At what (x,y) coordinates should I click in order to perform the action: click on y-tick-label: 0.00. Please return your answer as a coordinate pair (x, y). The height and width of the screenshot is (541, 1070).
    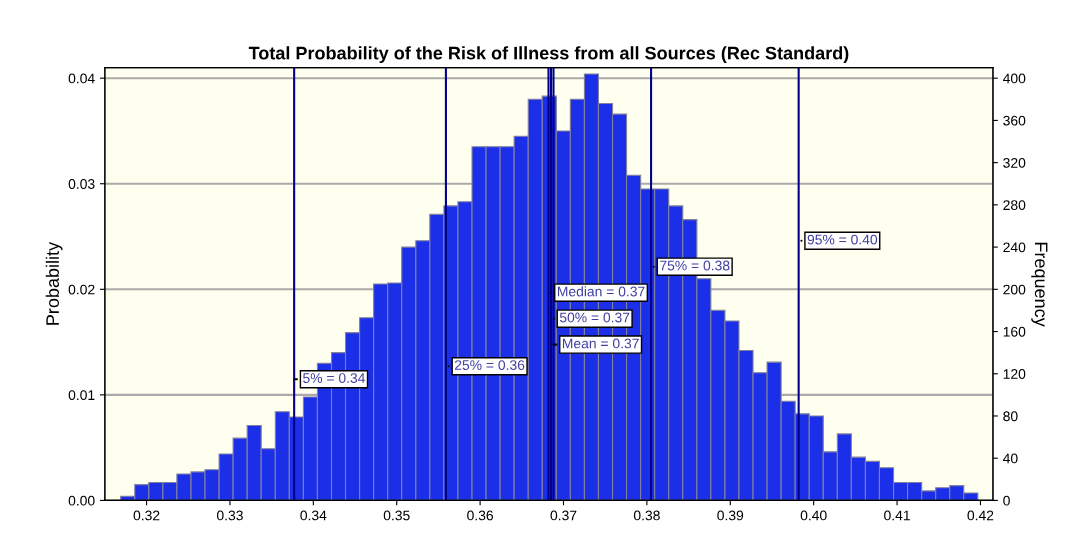
    Looking at the image, I should click on (81, 500).